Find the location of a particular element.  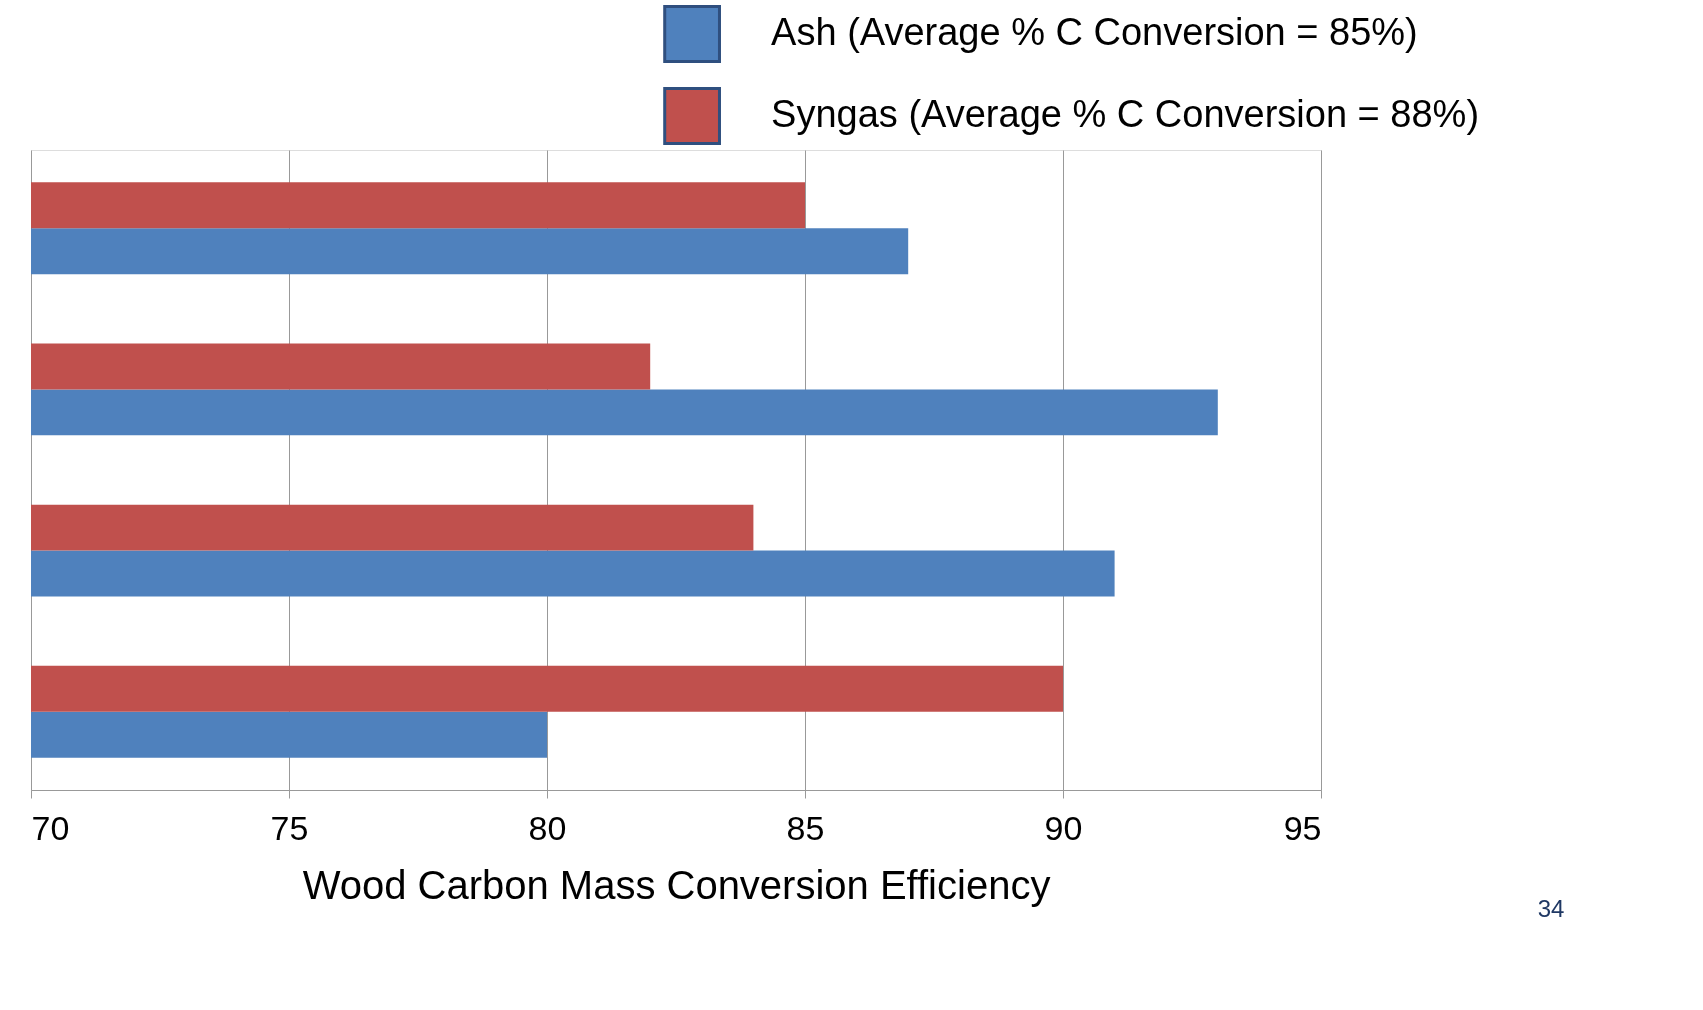

x-tick-label: 75 is located at coordinates (289, 827).